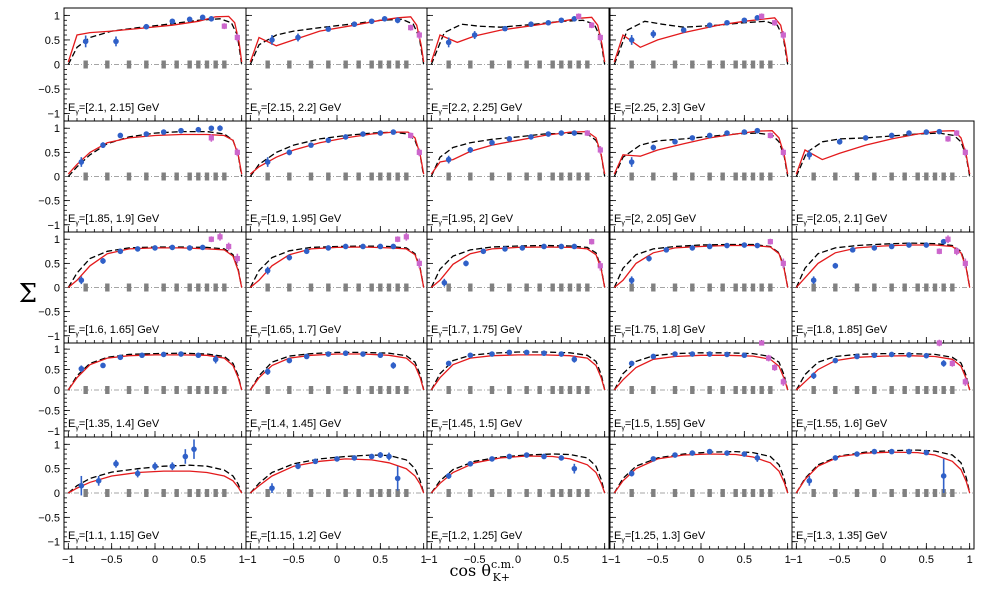 Image resolution: width=986 pixels, height=589 pixels. Describe the element at coordinates (842, 331) in the screenshot. I see `energy-bin-label: Eγ=[1.8, 1.85] GeV` at that location.